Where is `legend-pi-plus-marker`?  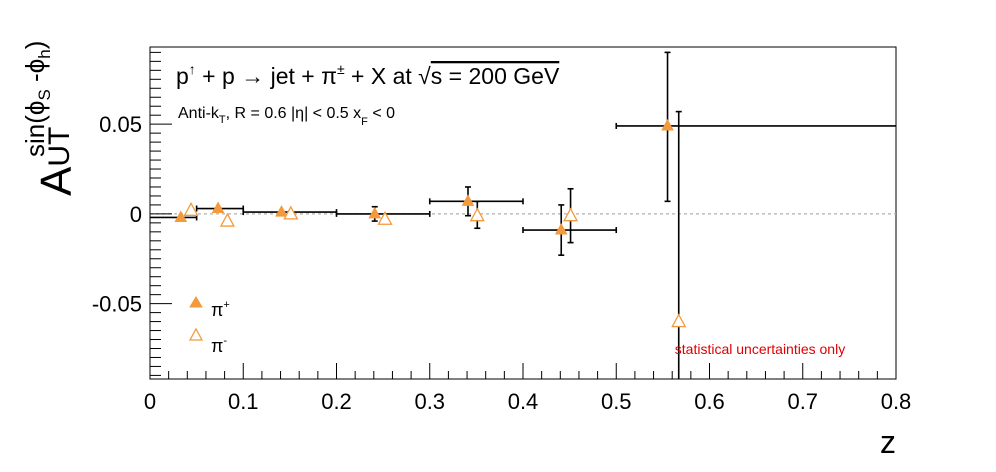
legend-pi-plus-marker is located at coordinates (196, 302).